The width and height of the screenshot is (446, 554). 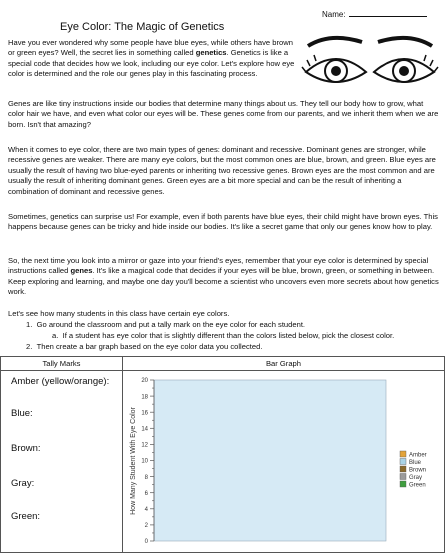 I want to click on y-axis-label: How Many Student With Eye Color, so click(x=133, y=460).